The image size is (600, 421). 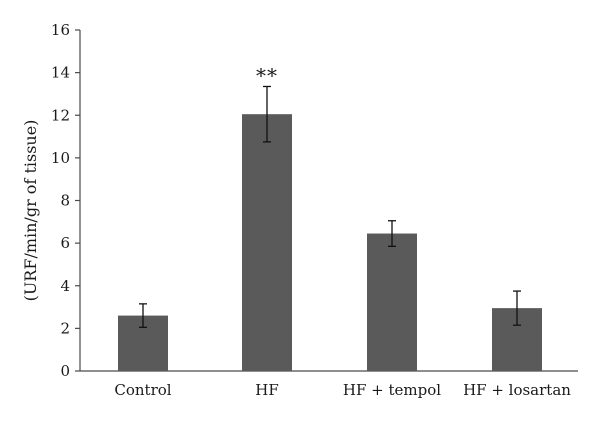 What do you see at coordinates (60, 73) in the screenshot?
I see `y-tick-label: 14` at bounding box center [60, 73].